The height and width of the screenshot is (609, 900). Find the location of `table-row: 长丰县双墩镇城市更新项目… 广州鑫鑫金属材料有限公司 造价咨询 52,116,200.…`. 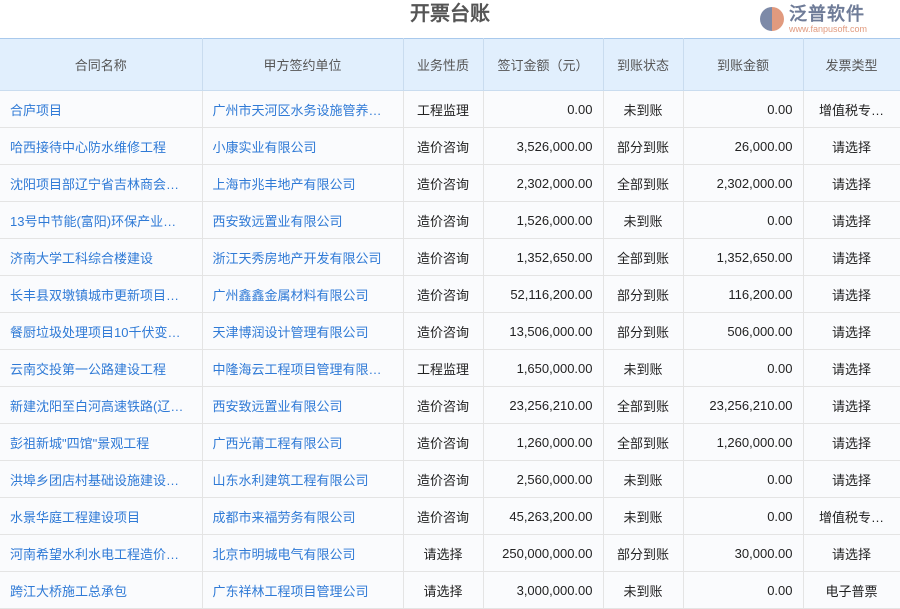

table-row: 长丰县双墩镇城市更新项目… 广州鑫鑫金属材料有限公司 造价咨询 52,116,200.… is located at coordinates (450, 294).